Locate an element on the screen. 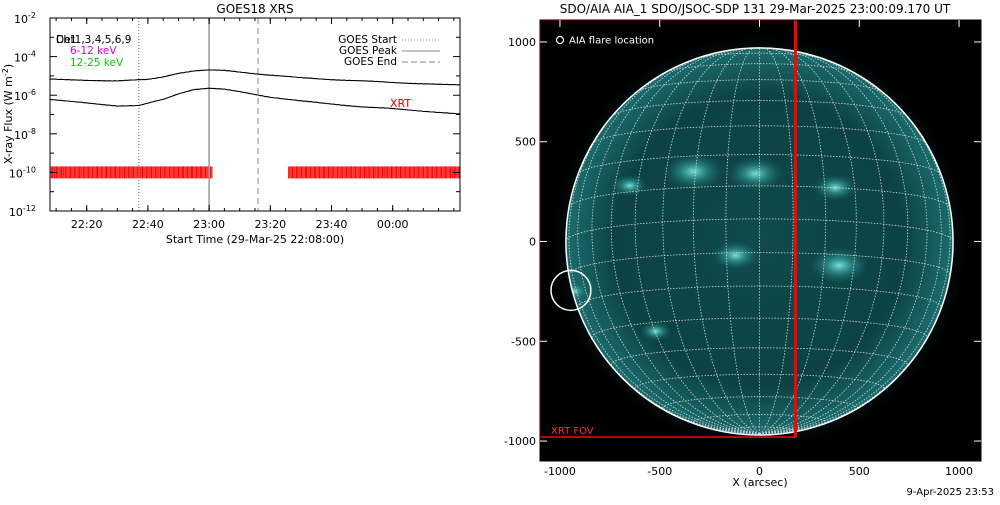  footer-timestamp: 9-Apr-2025 23:53 is located at coordinates (950, 492).